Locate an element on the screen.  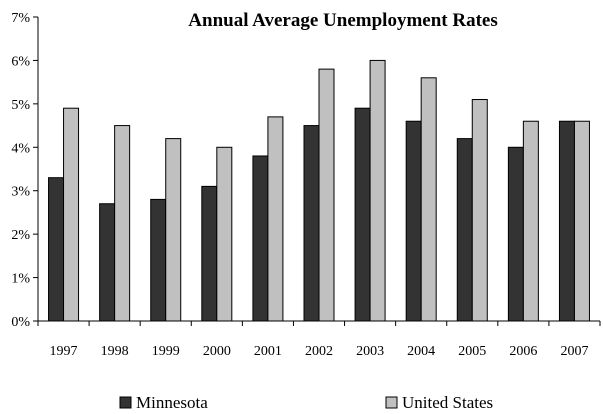
bar-united-states-2003 is located at coordinates (377, 190).